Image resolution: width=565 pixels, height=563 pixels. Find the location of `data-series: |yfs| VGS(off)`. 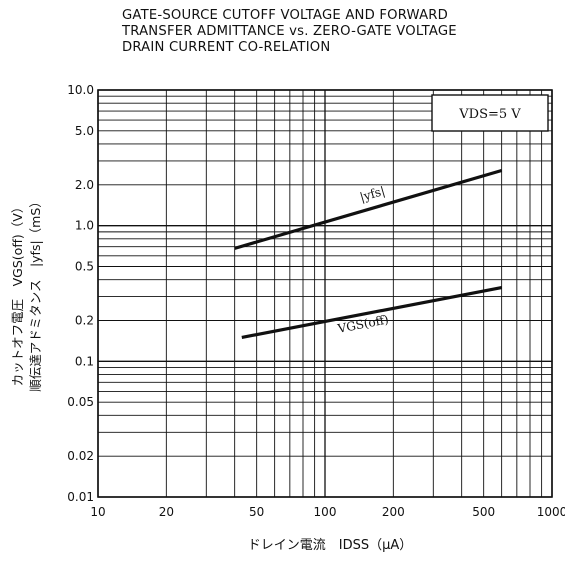

data-series: |yfs| VGS(off) is located at coordinates (368, 254).